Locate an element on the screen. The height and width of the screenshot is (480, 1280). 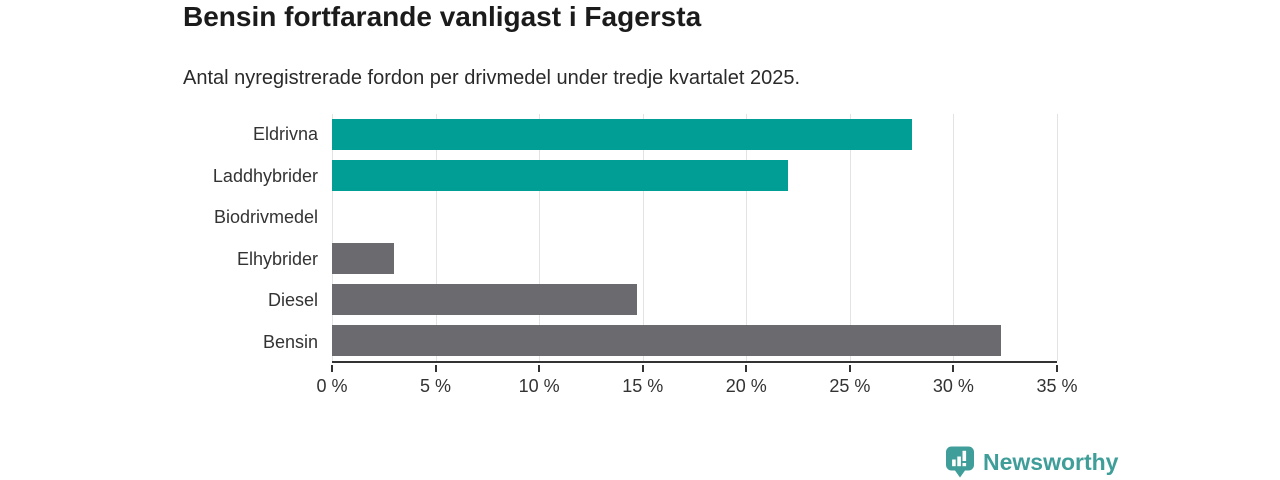
x-axis: 0 % 5 % 10 % 15 % 20 % 25 % 30 % 35 % is located at coordinates (697, 385).